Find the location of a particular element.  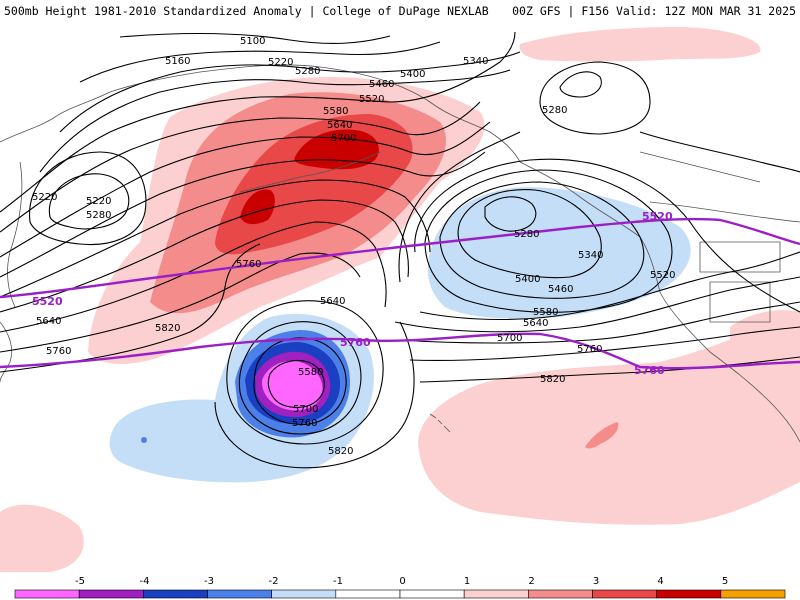

climo-label: 5760 is located at coordinates (355, 342).